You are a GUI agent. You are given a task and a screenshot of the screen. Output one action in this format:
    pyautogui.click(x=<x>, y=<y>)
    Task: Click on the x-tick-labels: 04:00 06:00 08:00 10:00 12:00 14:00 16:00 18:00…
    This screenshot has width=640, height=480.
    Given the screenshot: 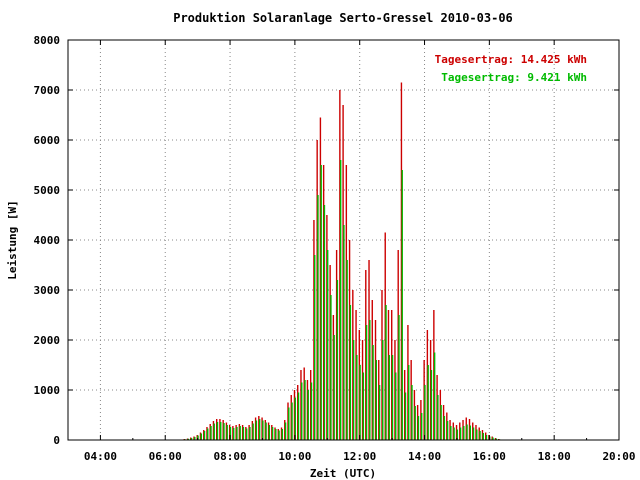 What is the action you would take?
    pyautogui.click(x=360, y=456)
    